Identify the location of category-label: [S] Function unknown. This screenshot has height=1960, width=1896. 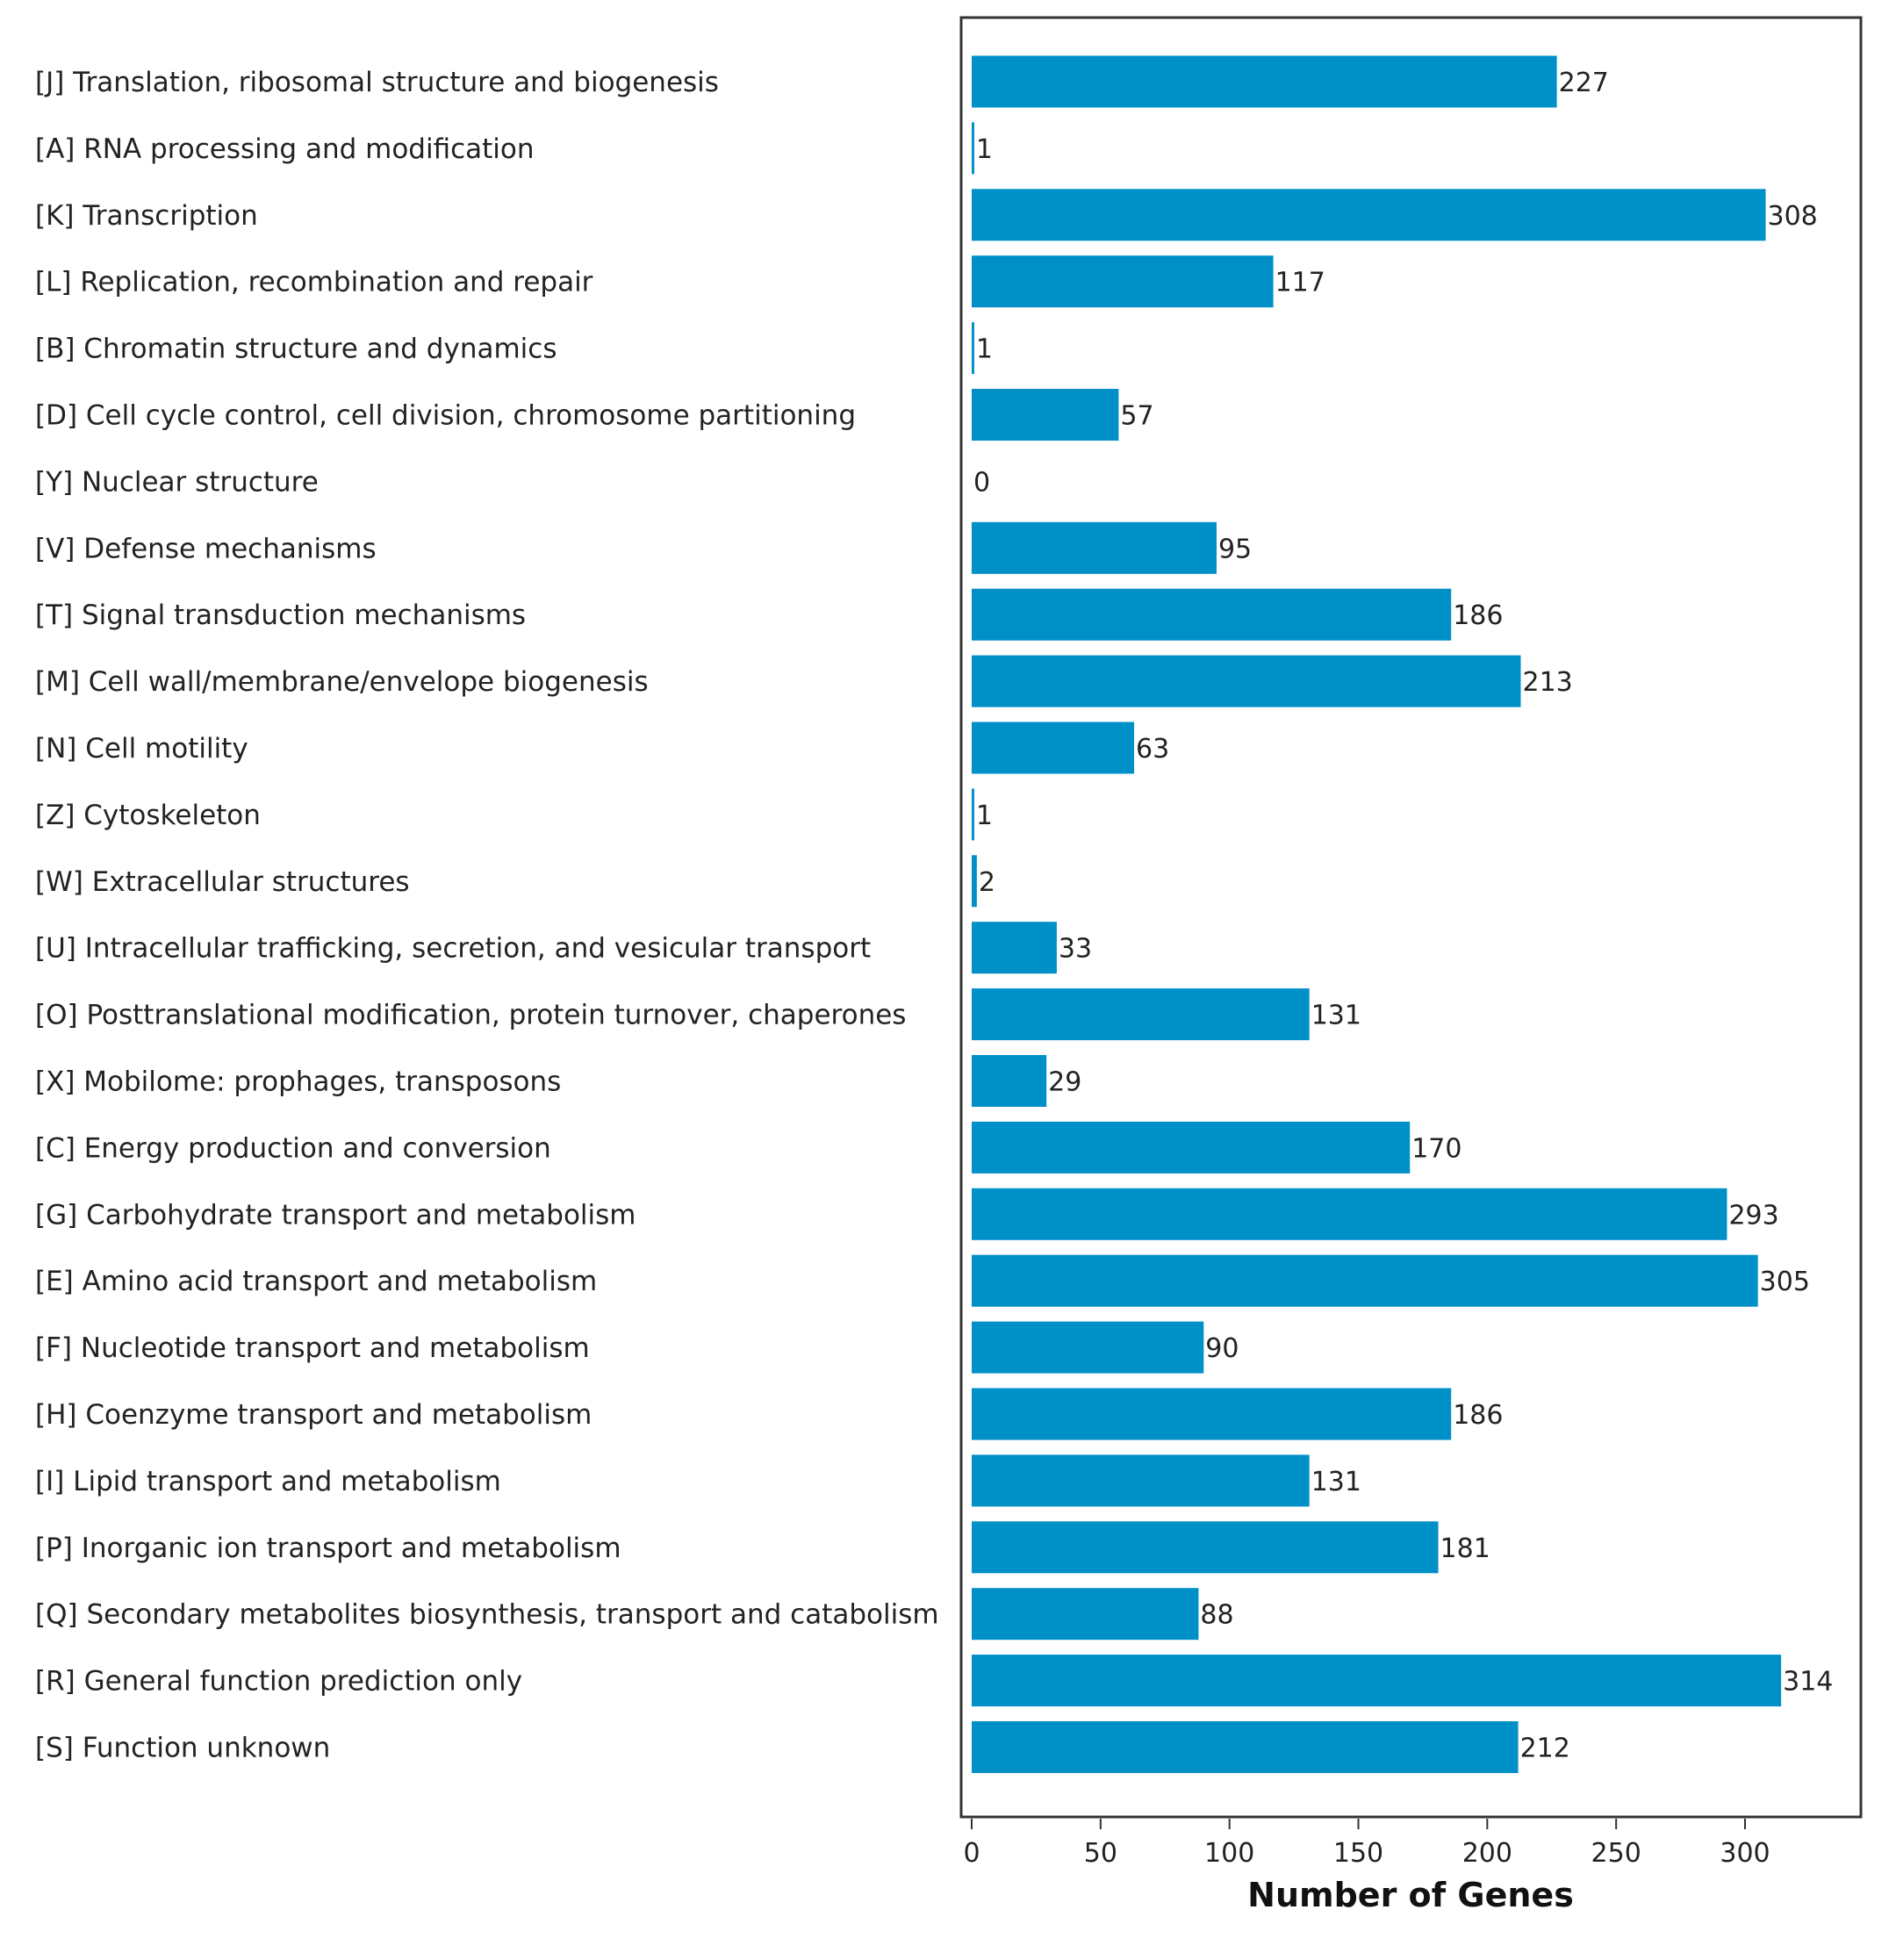
(183, 1748).